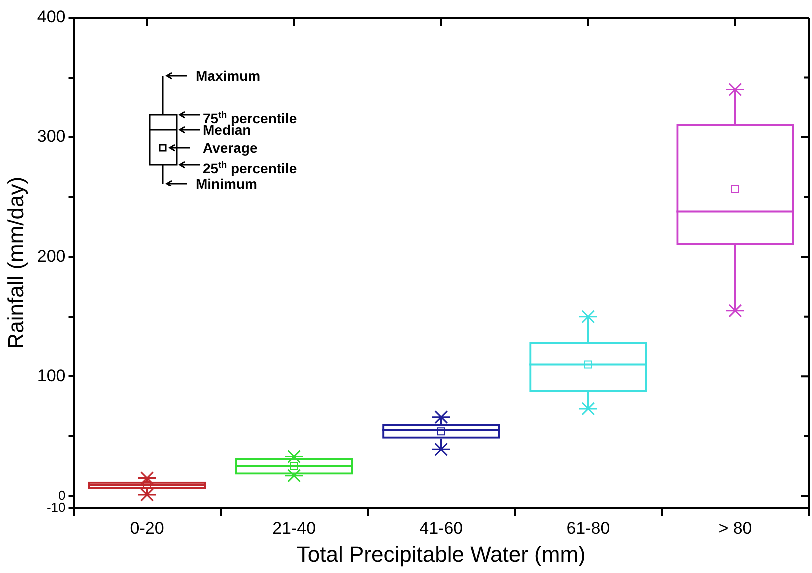 The image size is (812, 573). Describe the element at coordinates (735, 528) in the screenshot. I see `x-tick-label: > 80` at that location.